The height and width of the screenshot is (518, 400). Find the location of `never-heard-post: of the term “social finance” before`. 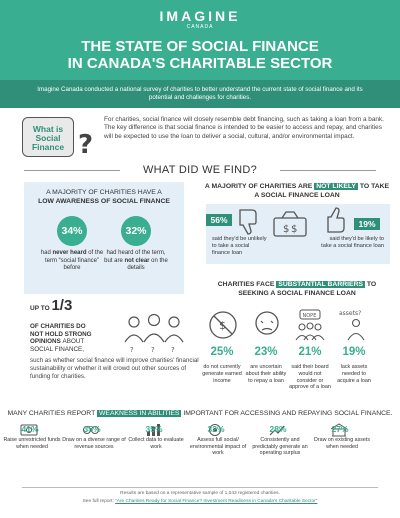

never-heard-post: of the term “social finance” before is located at coordinates (74, 260).